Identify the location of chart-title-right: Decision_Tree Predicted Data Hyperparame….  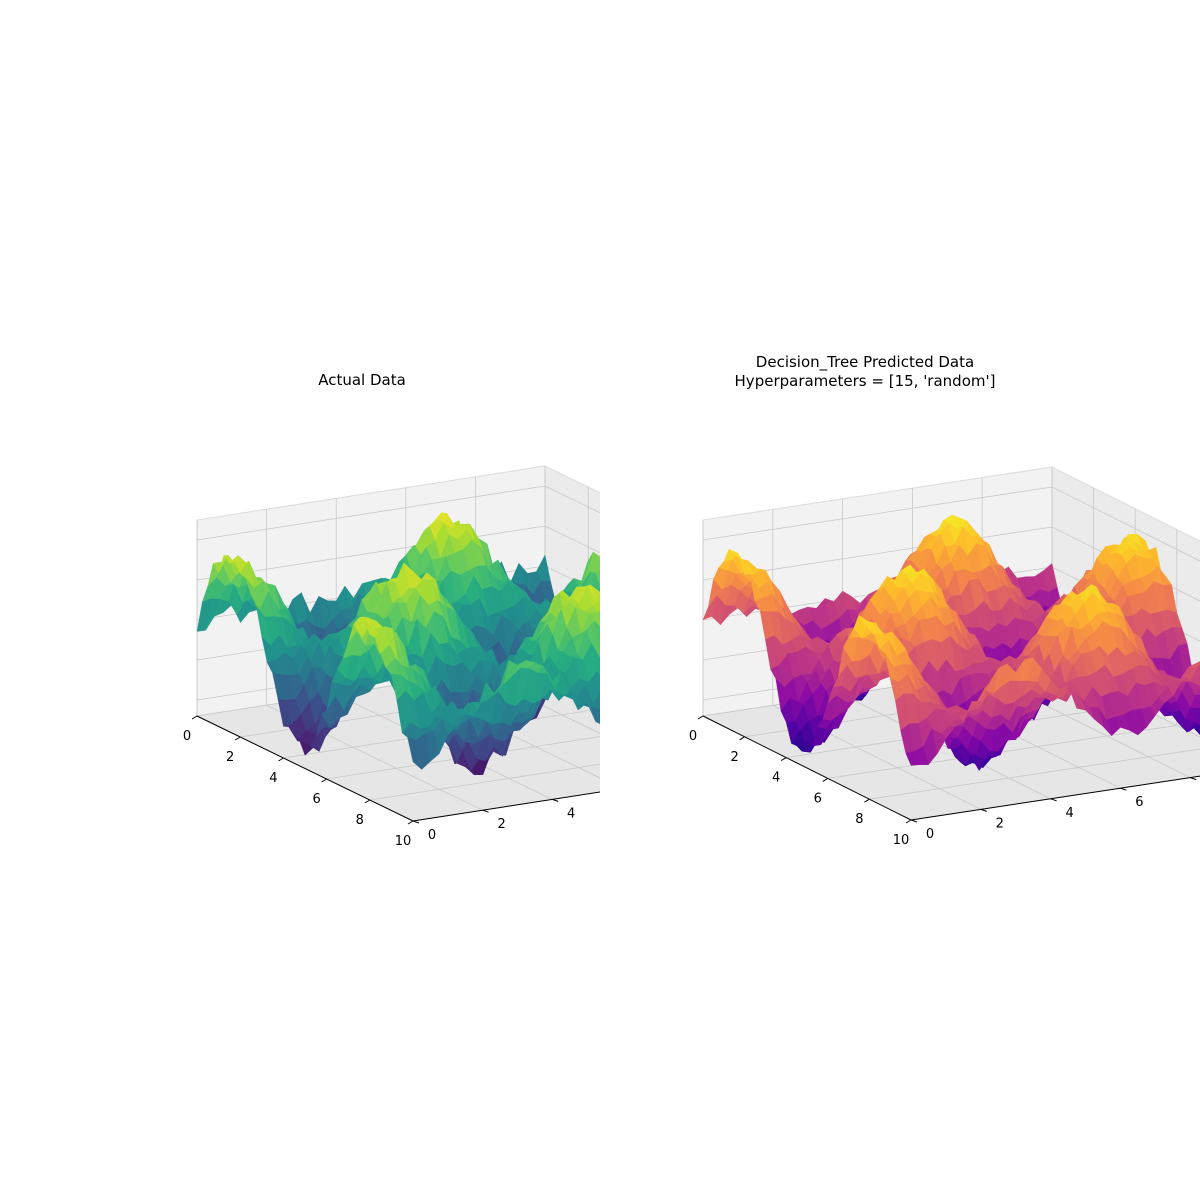
(865, 371).